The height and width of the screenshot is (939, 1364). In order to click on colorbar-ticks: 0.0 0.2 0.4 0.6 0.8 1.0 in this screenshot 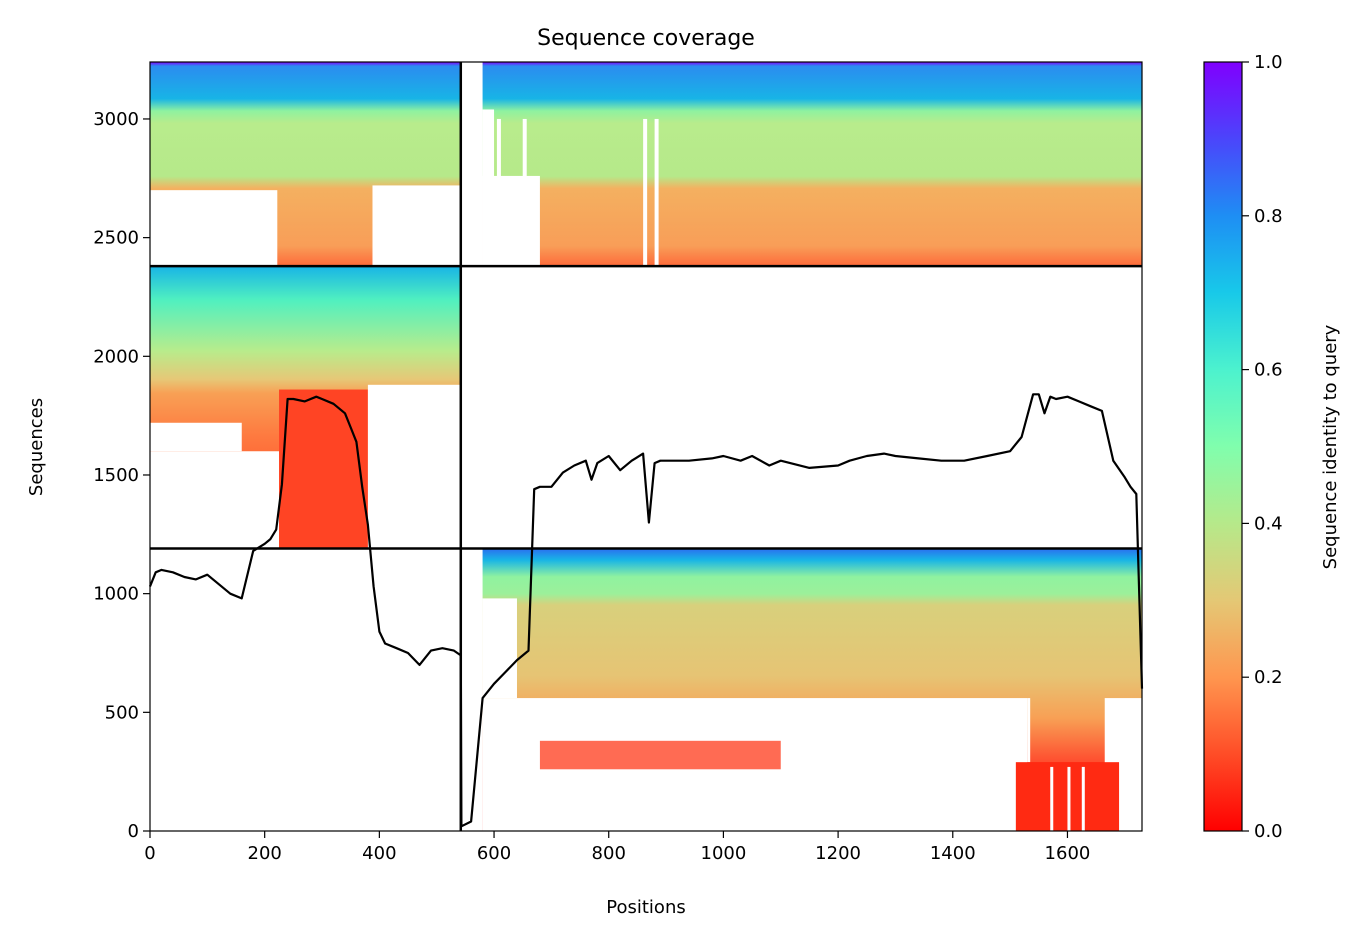, I will do `click(1262, 447)`.